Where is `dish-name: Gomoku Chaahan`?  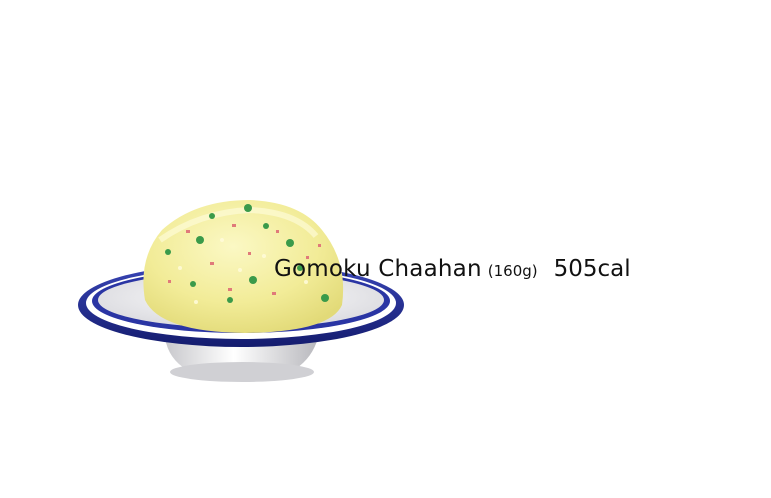
dish-name: Gomoku Chaahan is located at coordinates (378, 269).